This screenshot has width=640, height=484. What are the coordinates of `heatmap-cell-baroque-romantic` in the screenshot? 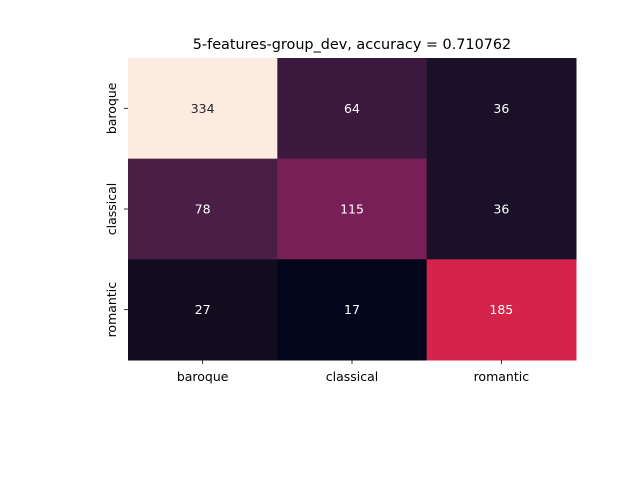 It's located at (501, 109).